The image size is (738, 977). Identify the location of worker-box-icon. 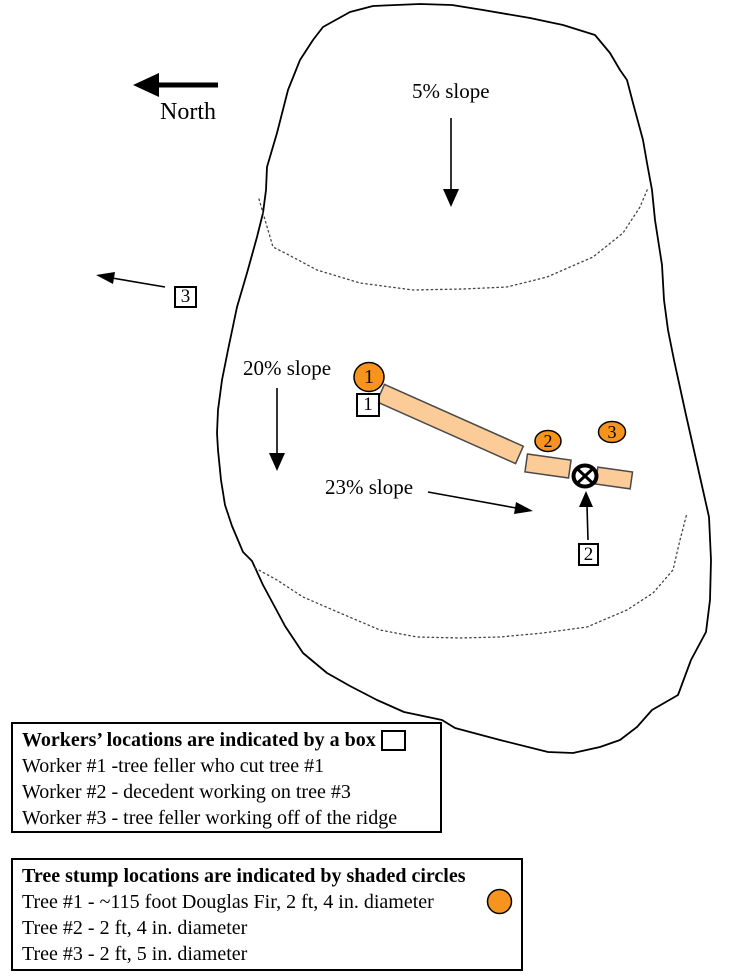
(393, 740).